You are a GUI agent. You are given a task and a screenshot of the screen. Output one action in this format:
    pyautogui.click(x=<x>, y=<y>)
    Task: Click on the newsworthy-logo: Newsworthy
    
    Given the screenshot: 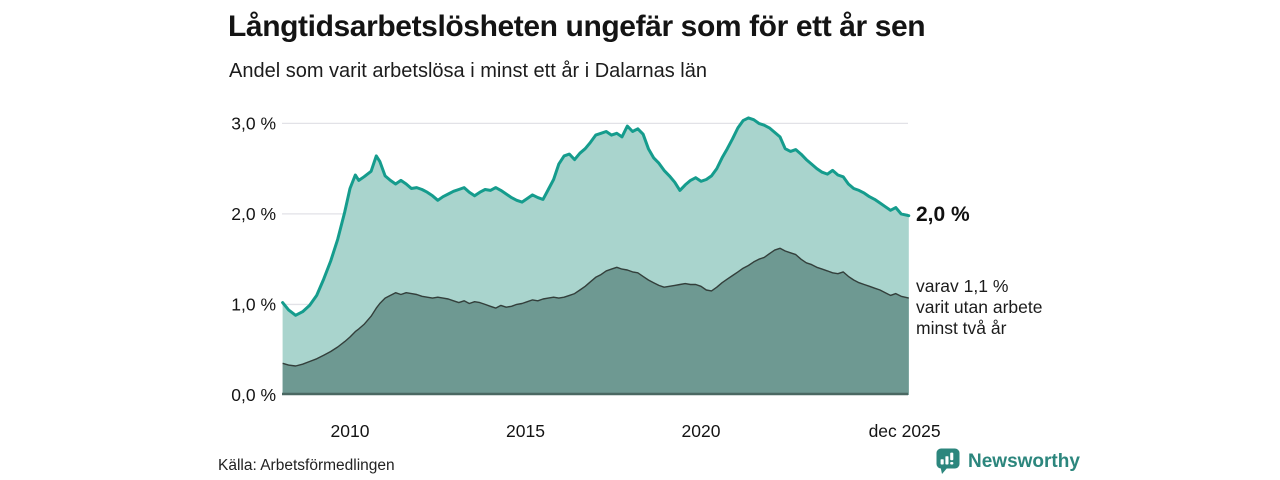 What is the action you would take?
    pyautogui.click(x=1008, y=461)
    